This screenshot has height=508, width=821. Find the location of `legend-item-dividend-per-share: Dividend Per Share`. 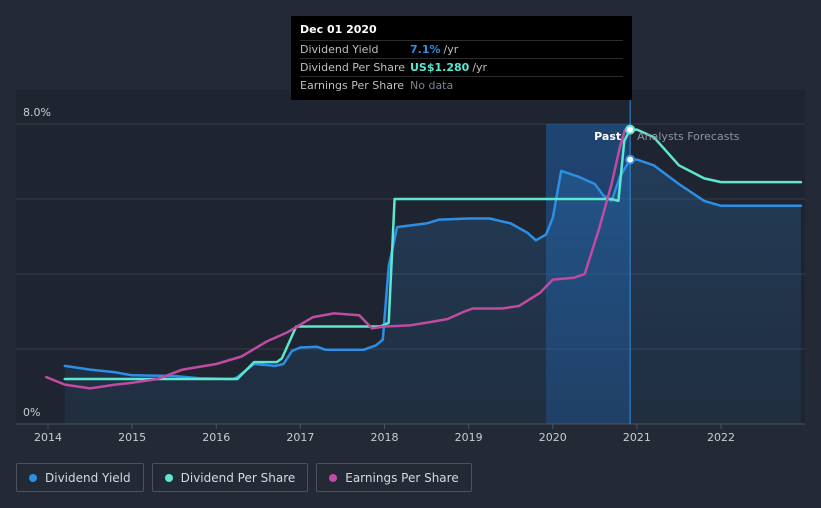

legend-item-dividend-per-share: Dividend Per Share is located at coordinates (230, 477).